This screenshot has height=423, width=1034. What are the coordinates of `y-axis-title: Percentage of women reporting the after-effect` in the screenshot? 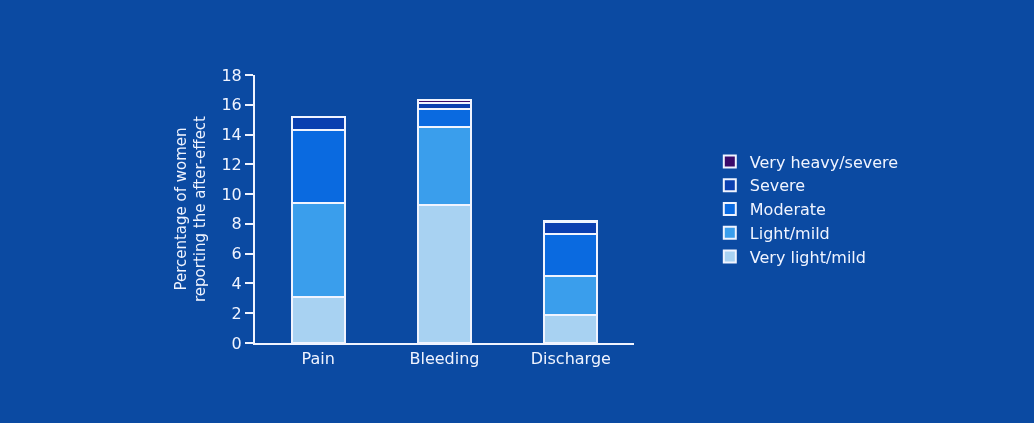 It's located at (190, 209).